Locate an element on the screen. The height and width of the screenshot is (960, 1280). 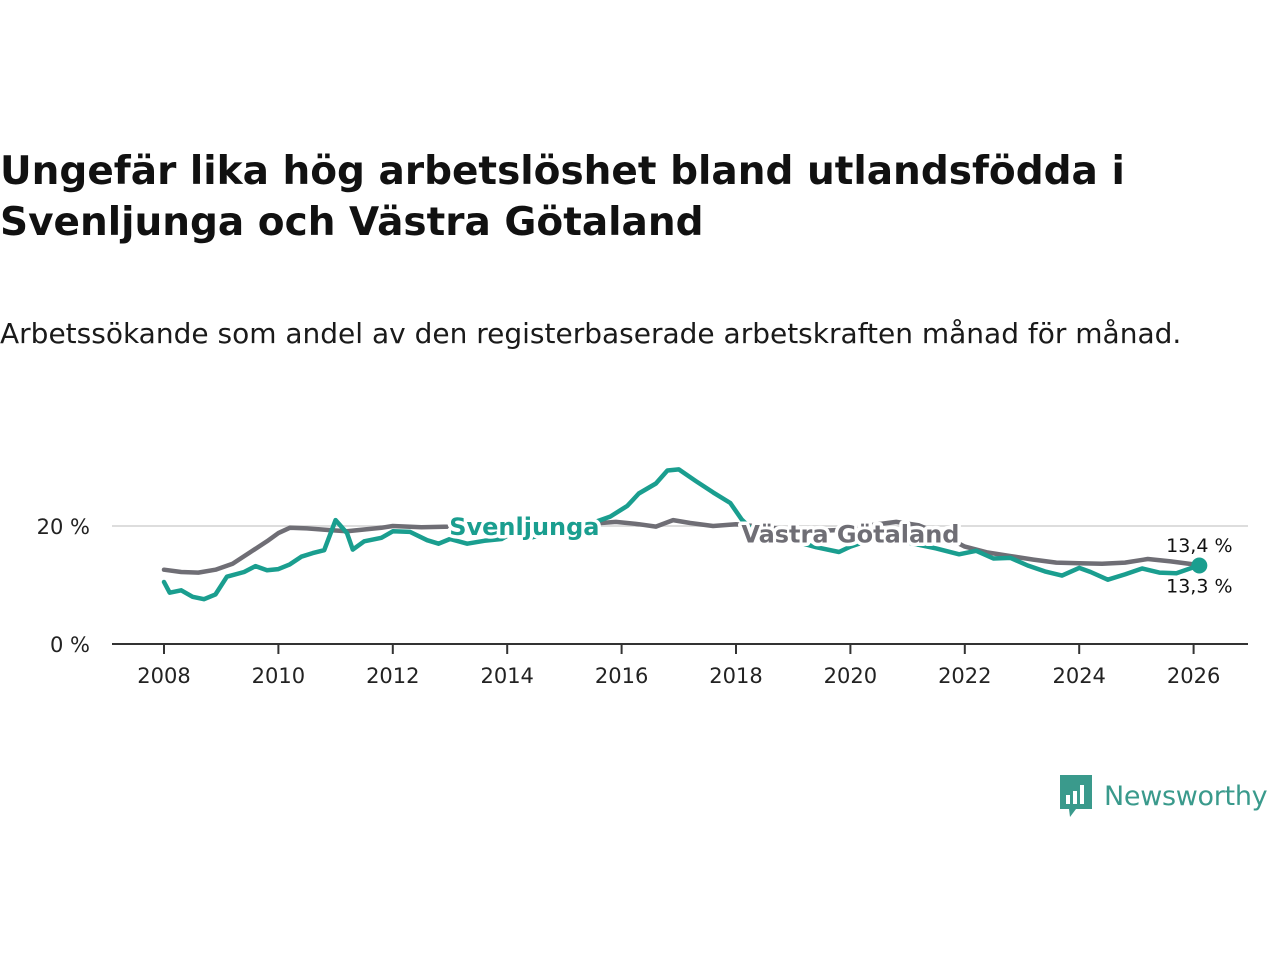
x-tick-label-2012: 2012 is located at coordinates (392, 676).